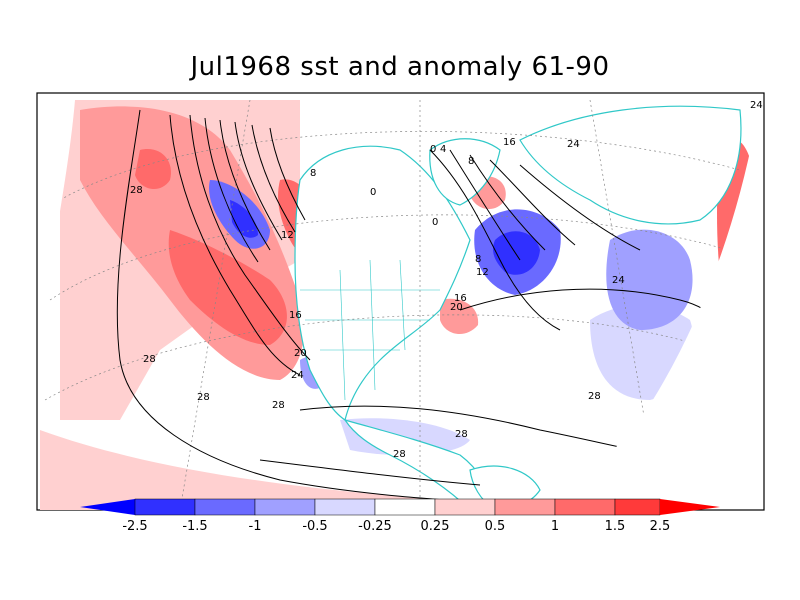 The width and height of the screenshot is (800, 600). What do you see at coordinates (649, 279) in the screenshot?
I see `negative-atlantic-east` at bounding box center [649, 279].